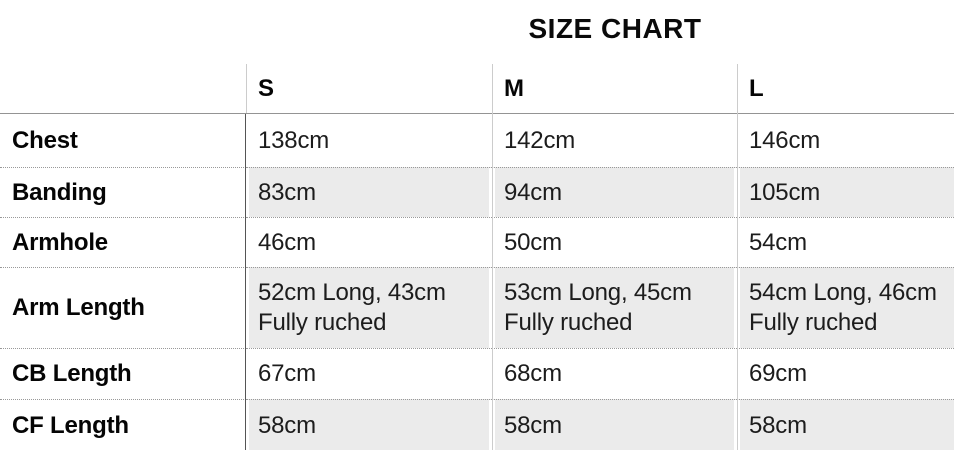 This screenshot has width=954, height=450. I want to click on size-value-cell: 54cm Long, 46cm Fully ruched, so click(845, 307).